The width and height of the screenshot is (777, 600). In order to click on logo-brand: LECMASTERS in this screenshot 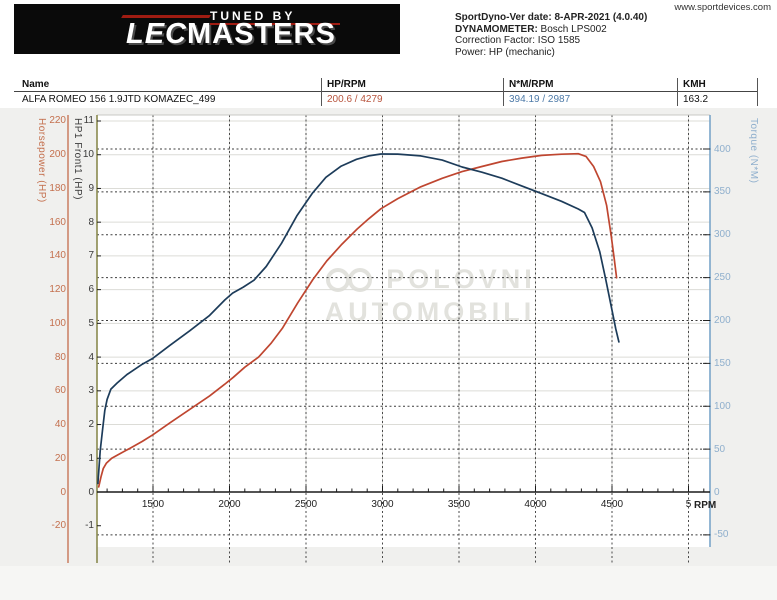, I will do `click(231, 34)`.